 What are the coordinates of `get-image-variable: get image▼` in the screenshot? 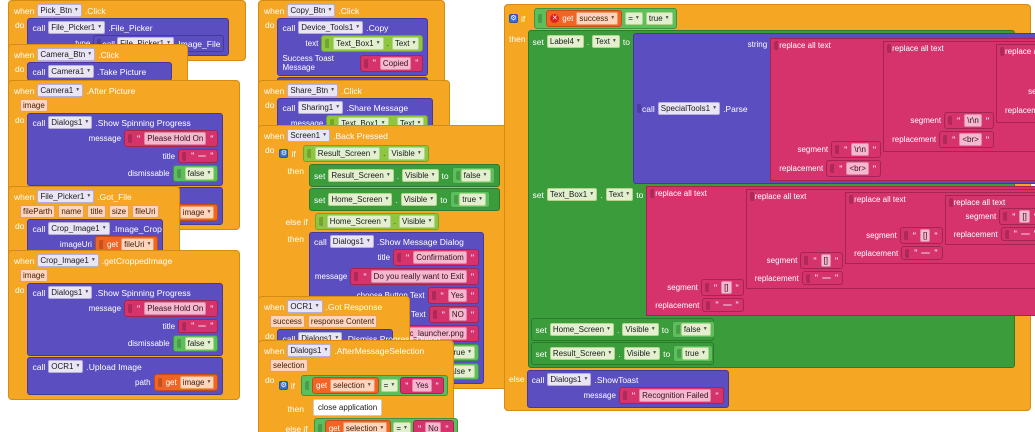 It's located at (186, 382).